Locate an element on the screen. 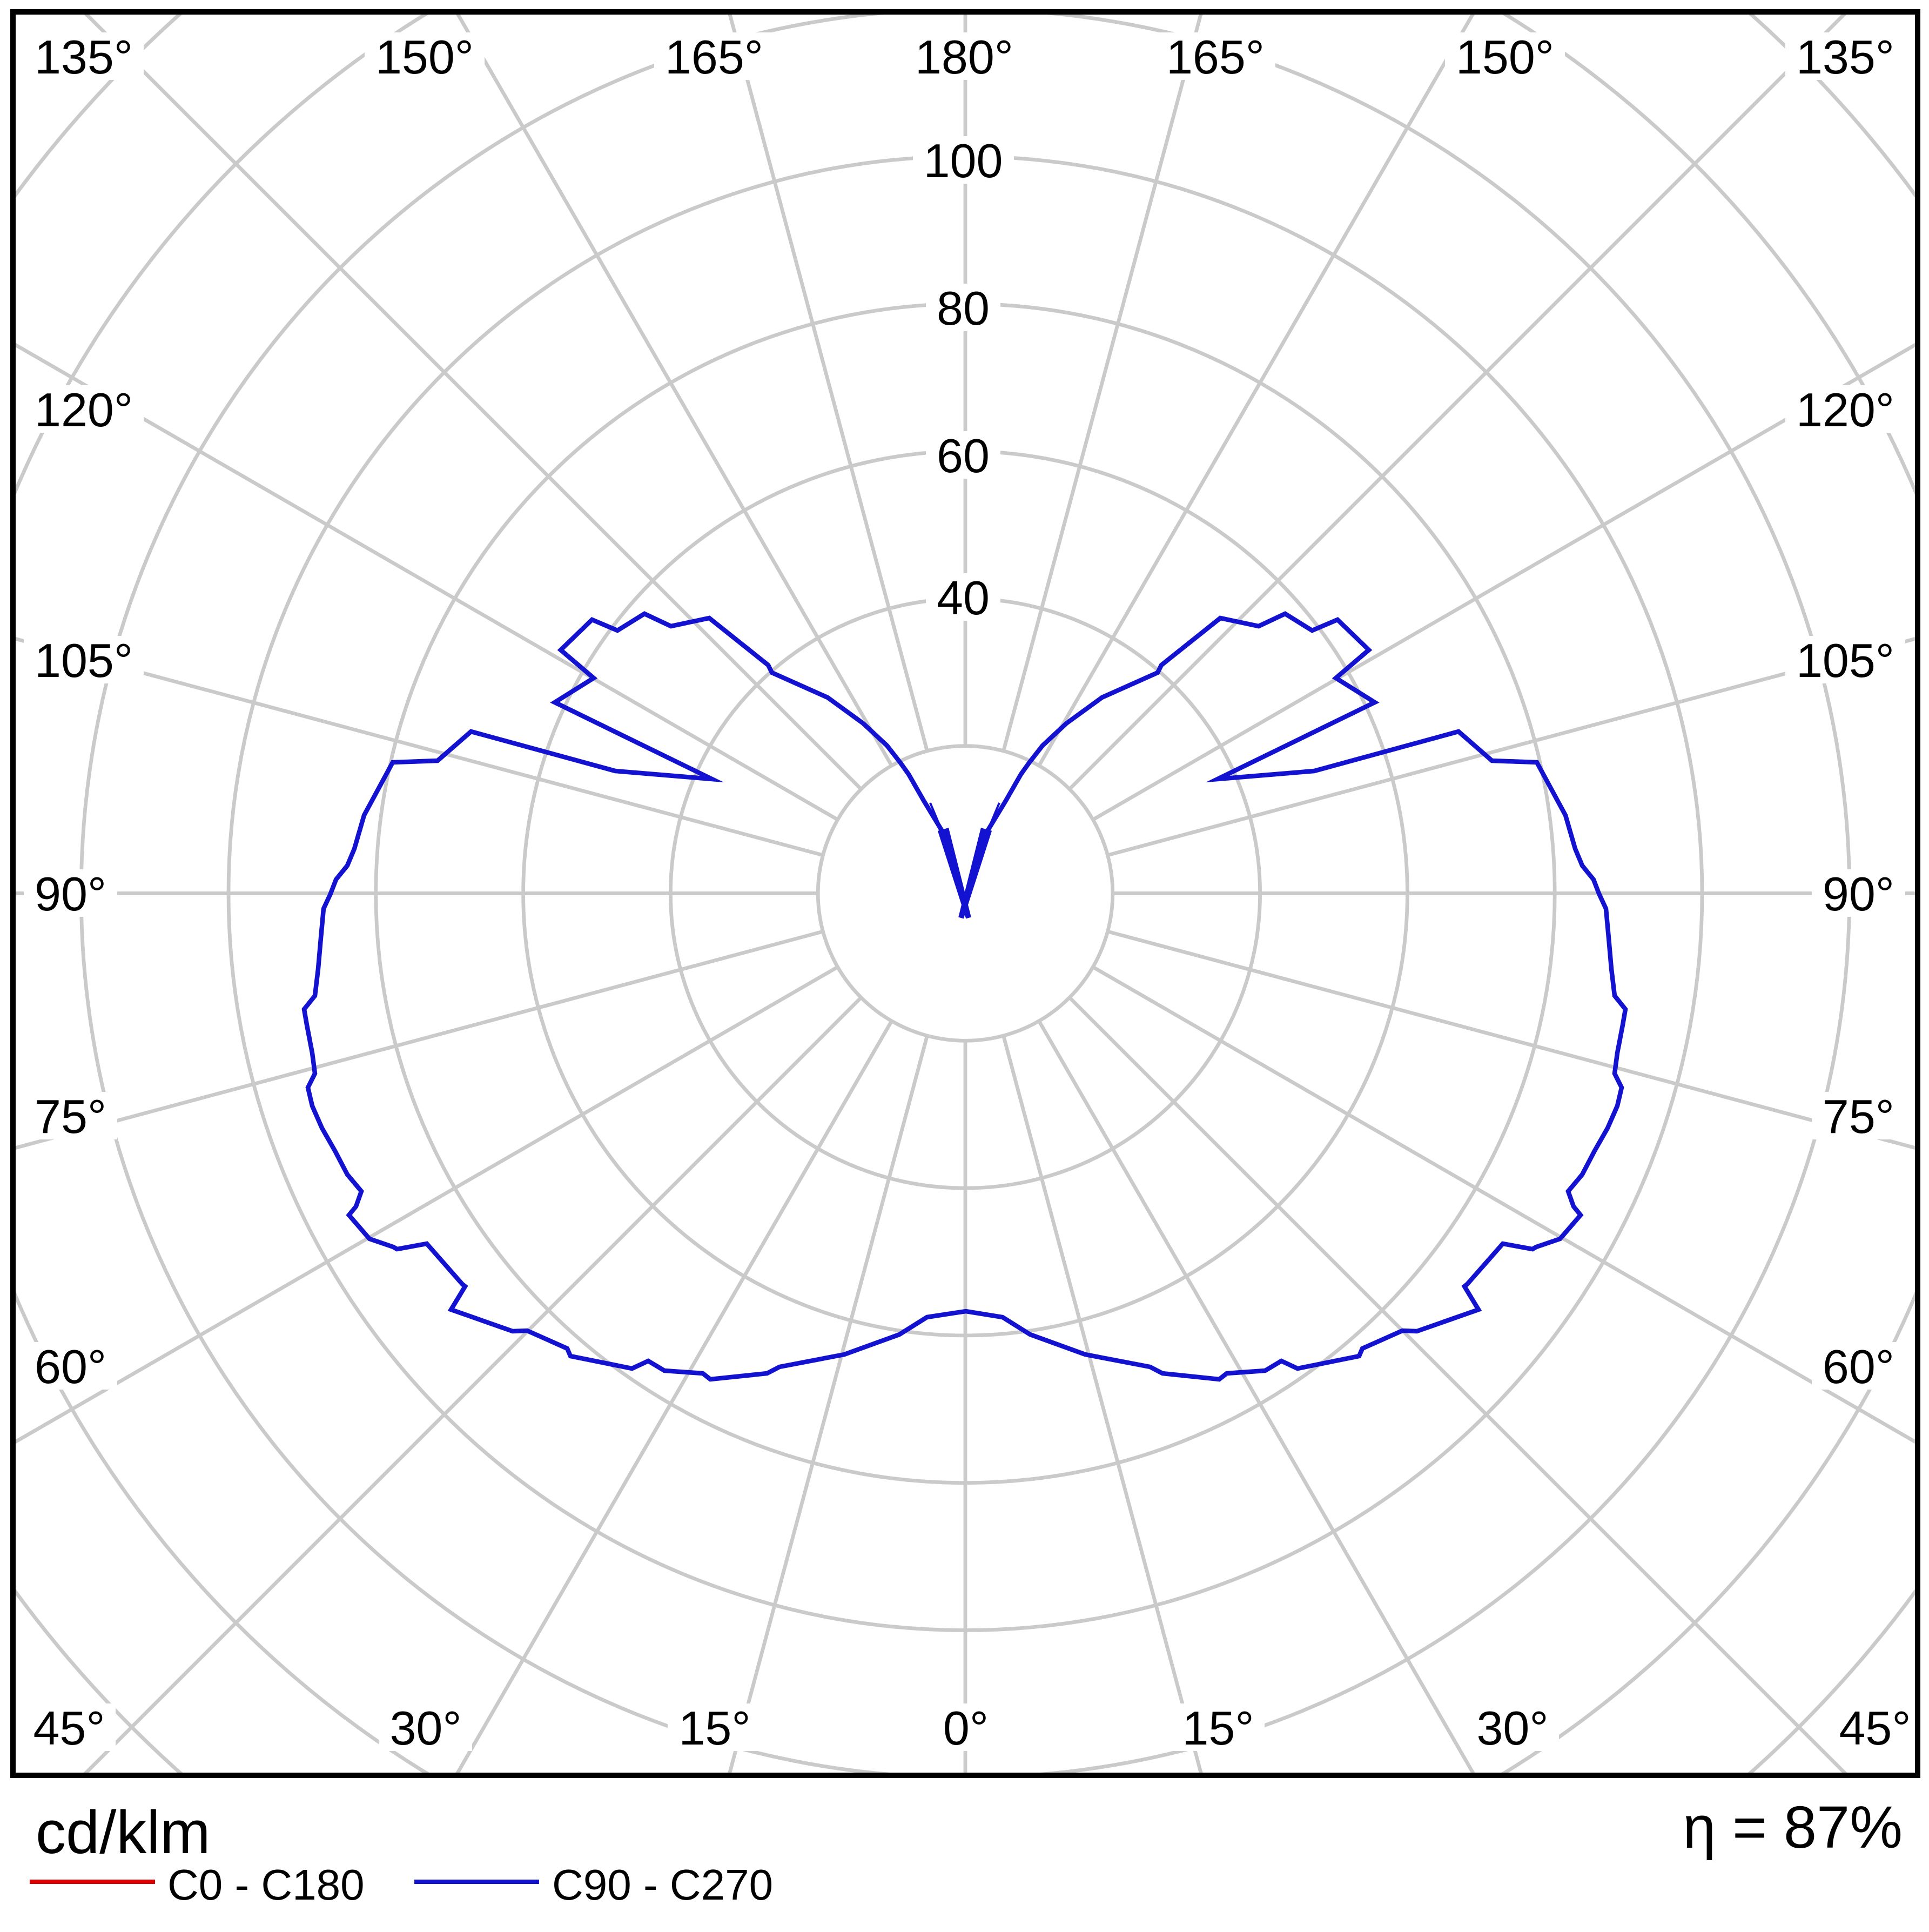 The image size is (1929, 1932). svg-text: cd/klm is located at coordinates (124, 1833).